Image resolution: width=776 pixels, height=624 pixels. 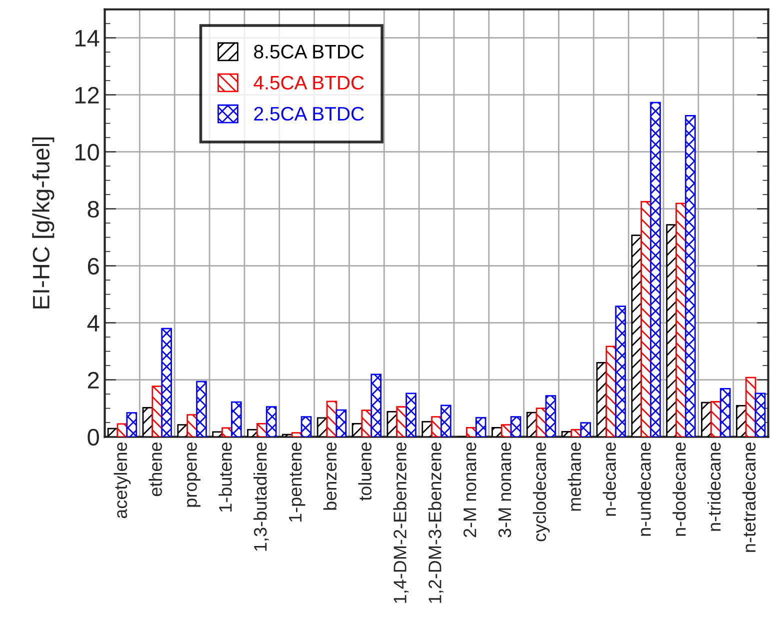 What do you see at coordinates (193, 474) in the screenshot?
I see `x-tick-label: propene` at bounding box center [193, 474].